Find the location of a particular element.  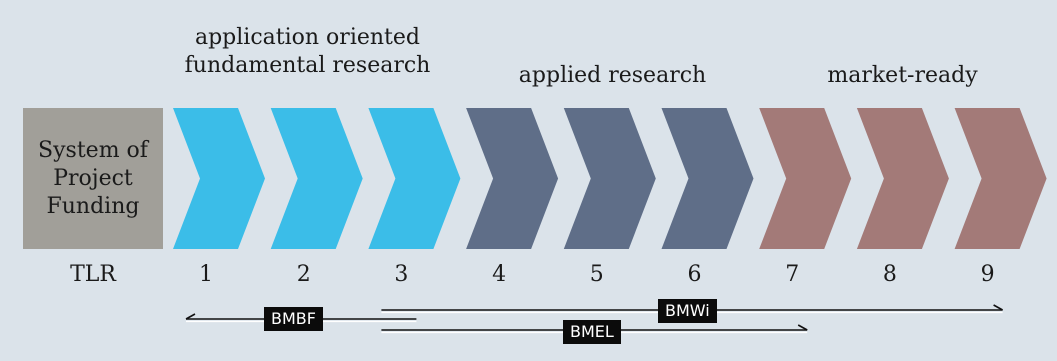

tlr-level-9: 9 is located at coordinates (987, 274).